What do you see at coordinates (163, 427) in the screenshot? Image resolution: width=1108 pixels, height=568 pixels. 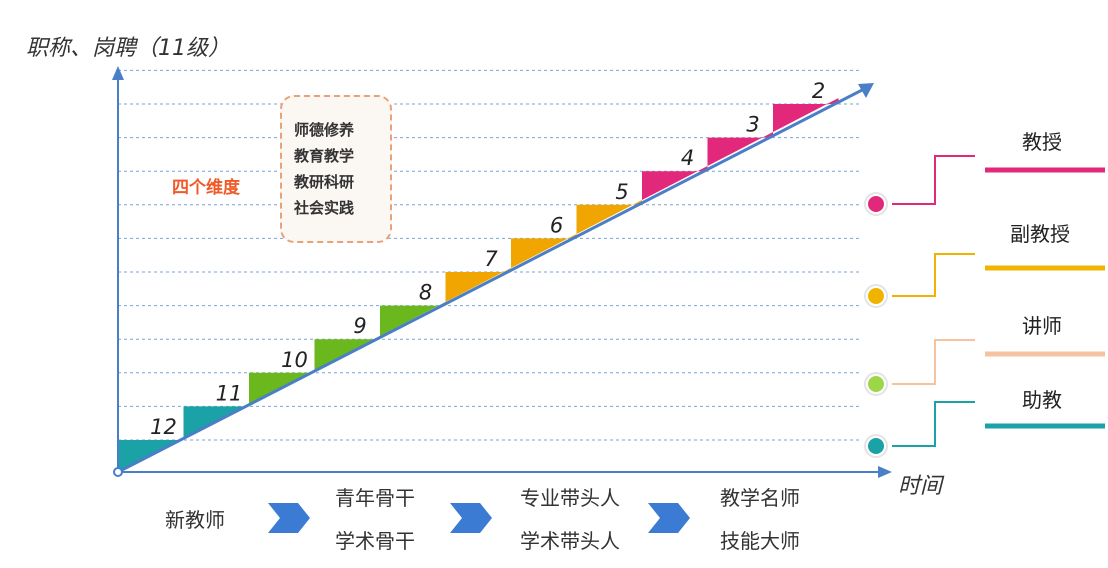 I see `step-label-12: 12` at bounding box center [163, 427].